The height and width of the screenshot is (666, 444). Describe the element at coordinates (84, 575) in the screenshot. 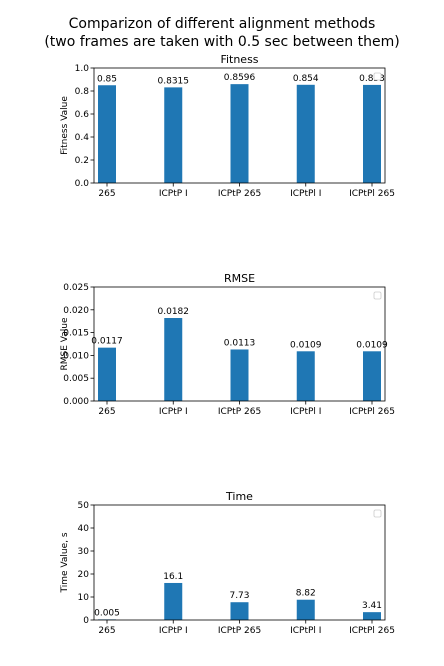

I see `time-y-tick-label: 20` at that location.